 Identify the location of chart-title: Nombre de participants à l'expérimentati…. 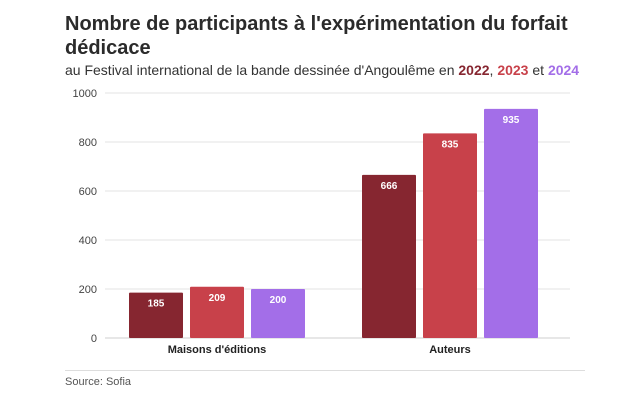
(316, 36).